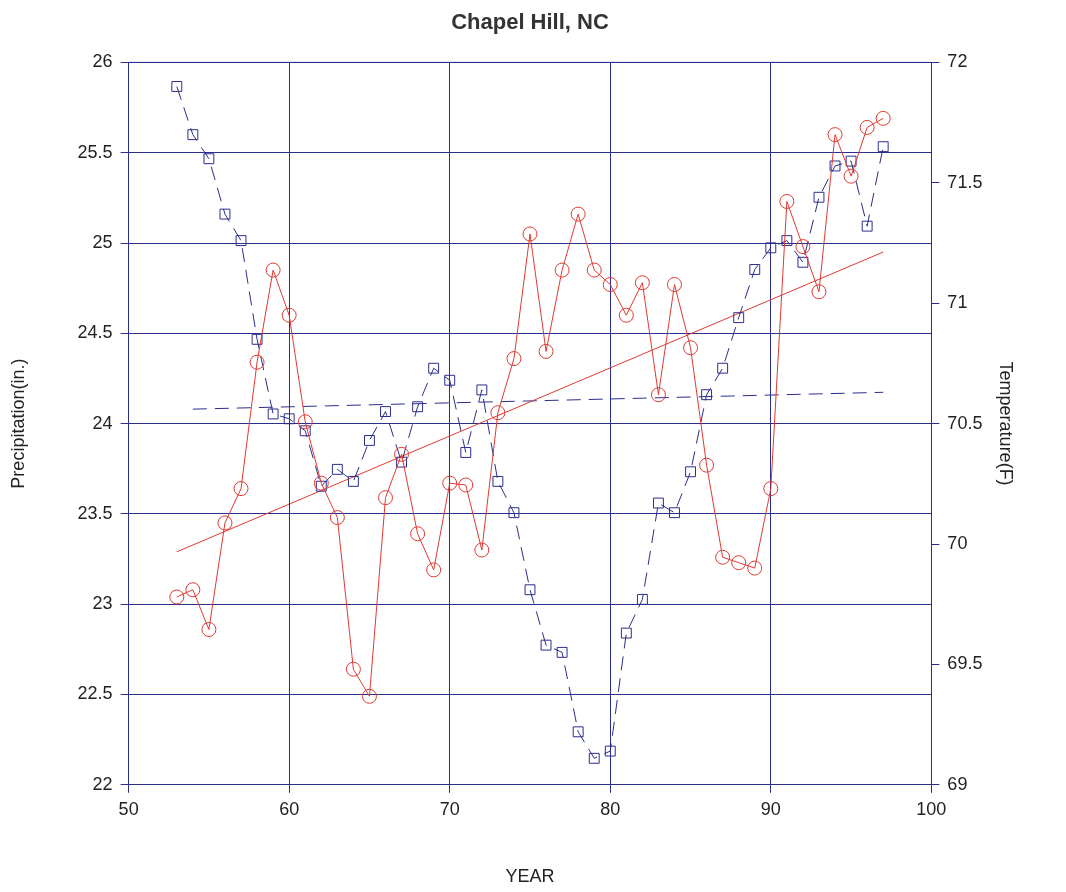 The image size is (1066, 892). I want to click on y2-axis-title: Temperature(F), so click(1006, 423).